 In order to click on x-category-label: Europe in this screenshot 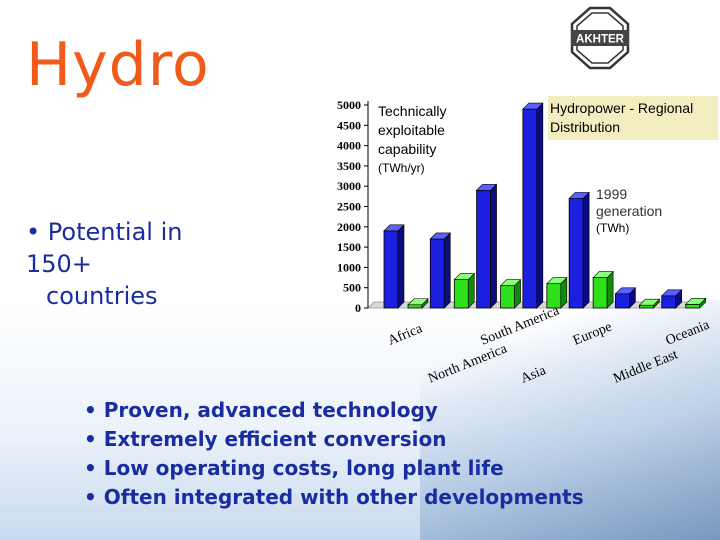, I will do `click(592, 334)`.